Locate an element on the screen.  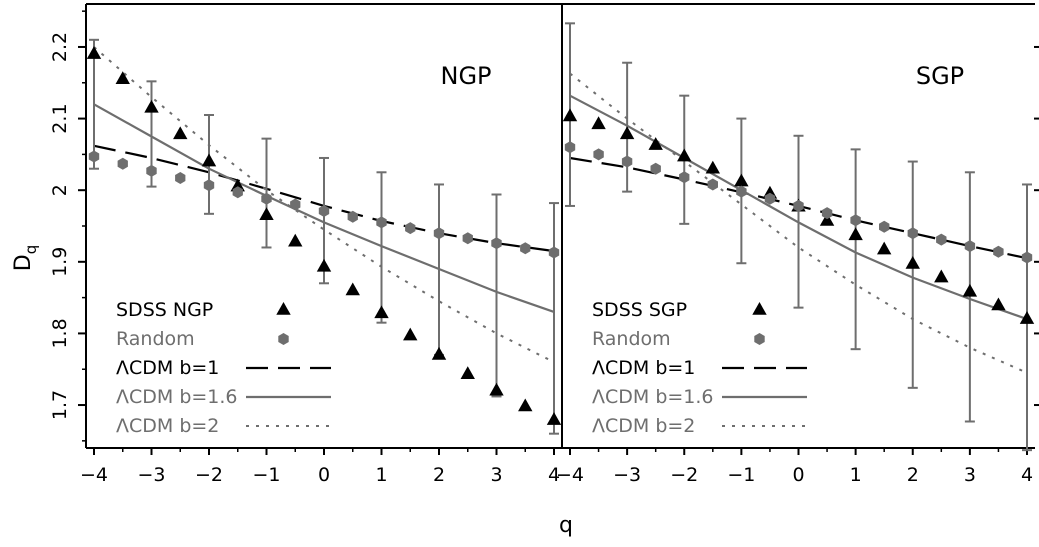
y-tick-label: 2 is located at coordinates (60, 190).